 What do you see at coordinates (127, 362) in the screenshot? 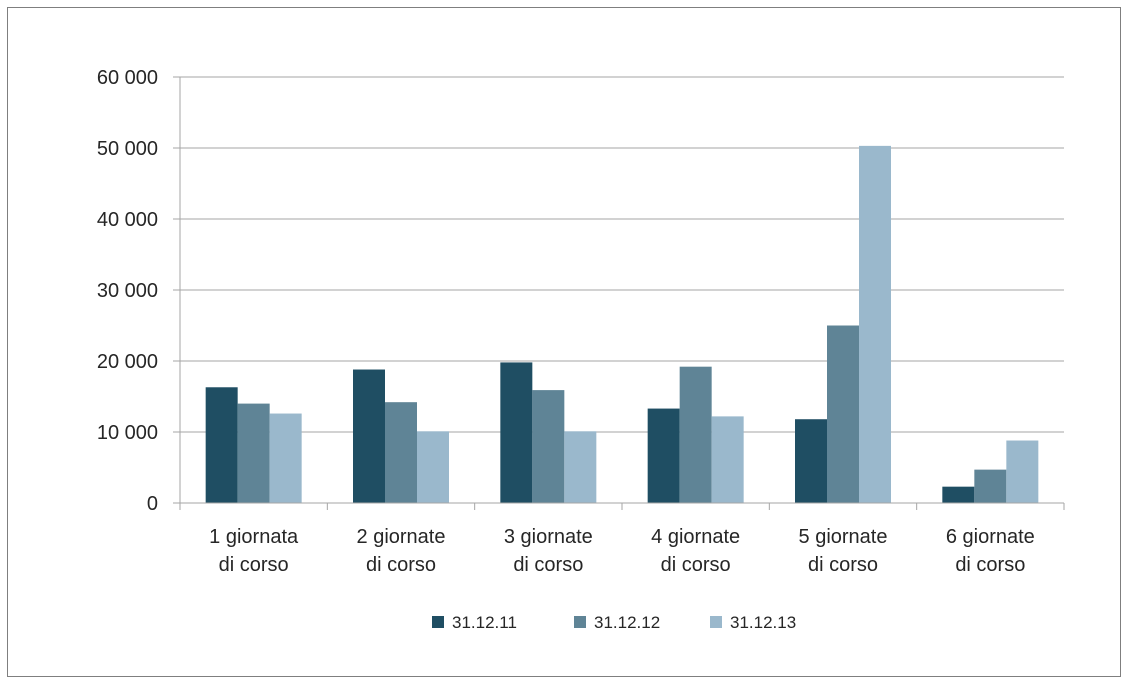
I see `y-tick-label: 20 000` at bounding box center [127, 362].